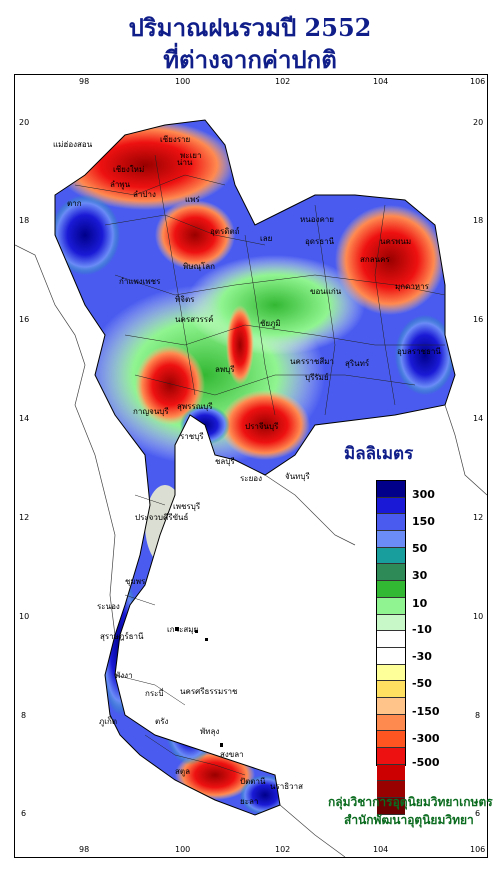  I want to click on province-label: ลำพูน, so click(120, 184).